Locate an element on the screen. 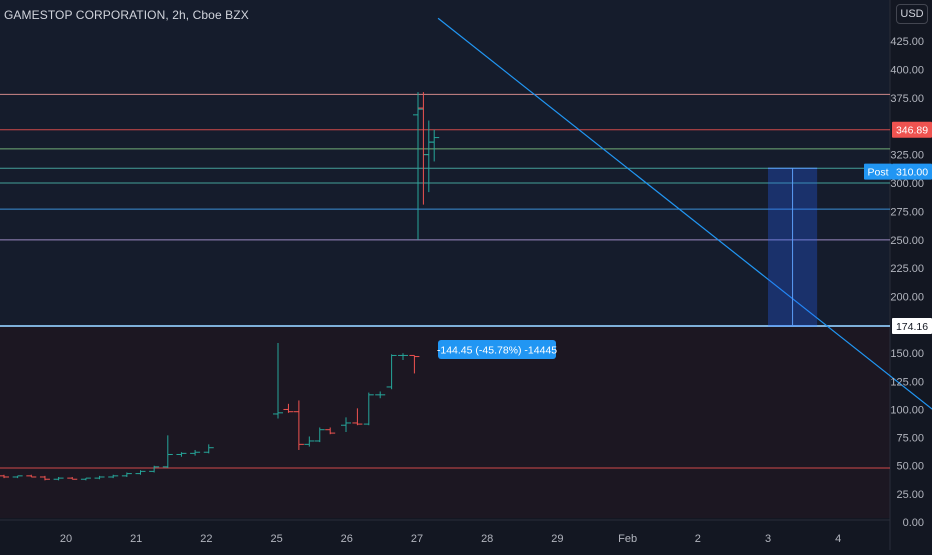 Image resolution: width=932 pixels, height=555 pixels. x-tick-label: 28 is located at coordinates (487, 539).